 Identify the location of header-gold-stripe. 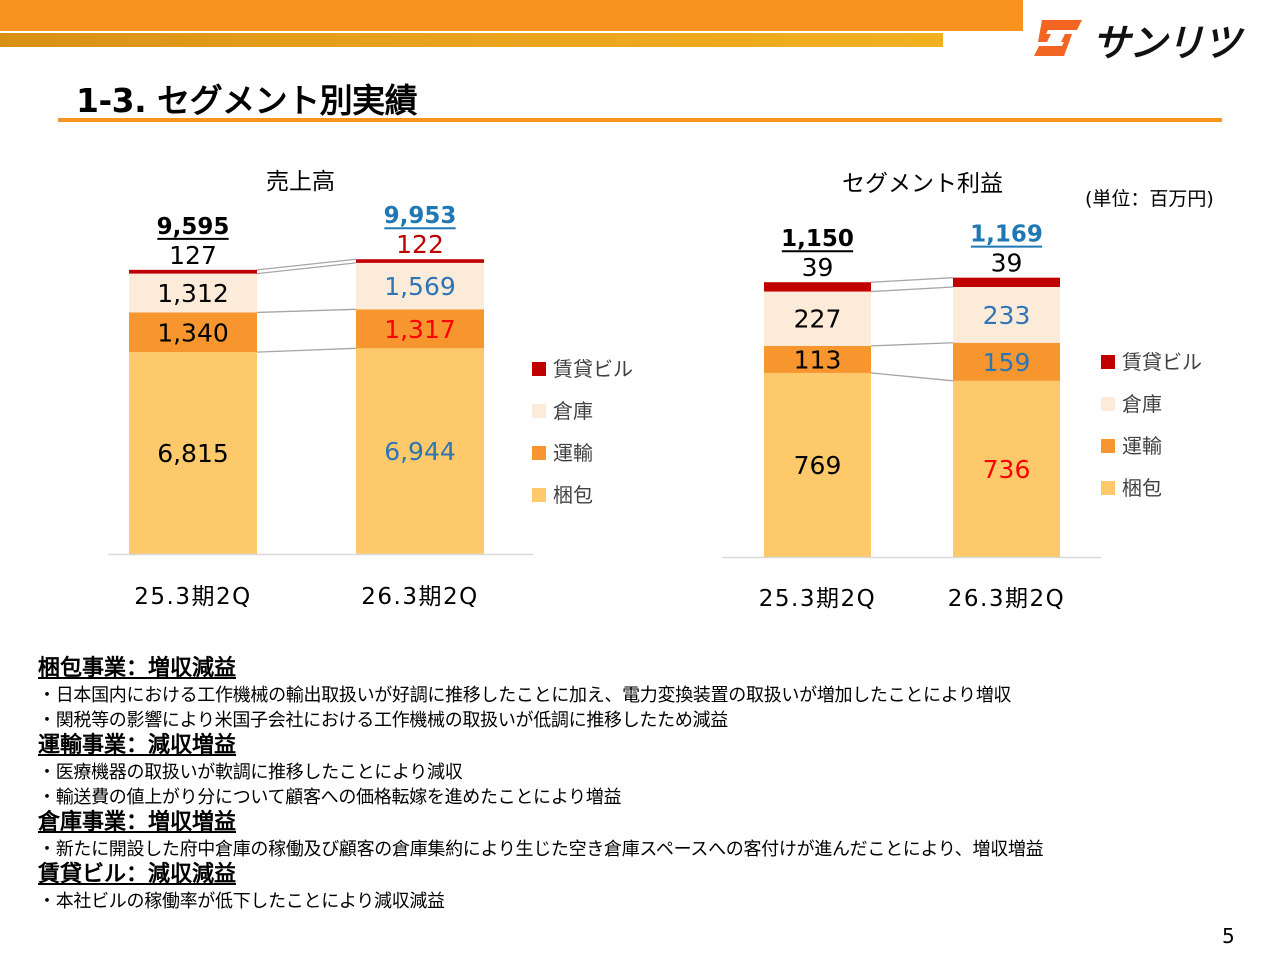
(471, 40).